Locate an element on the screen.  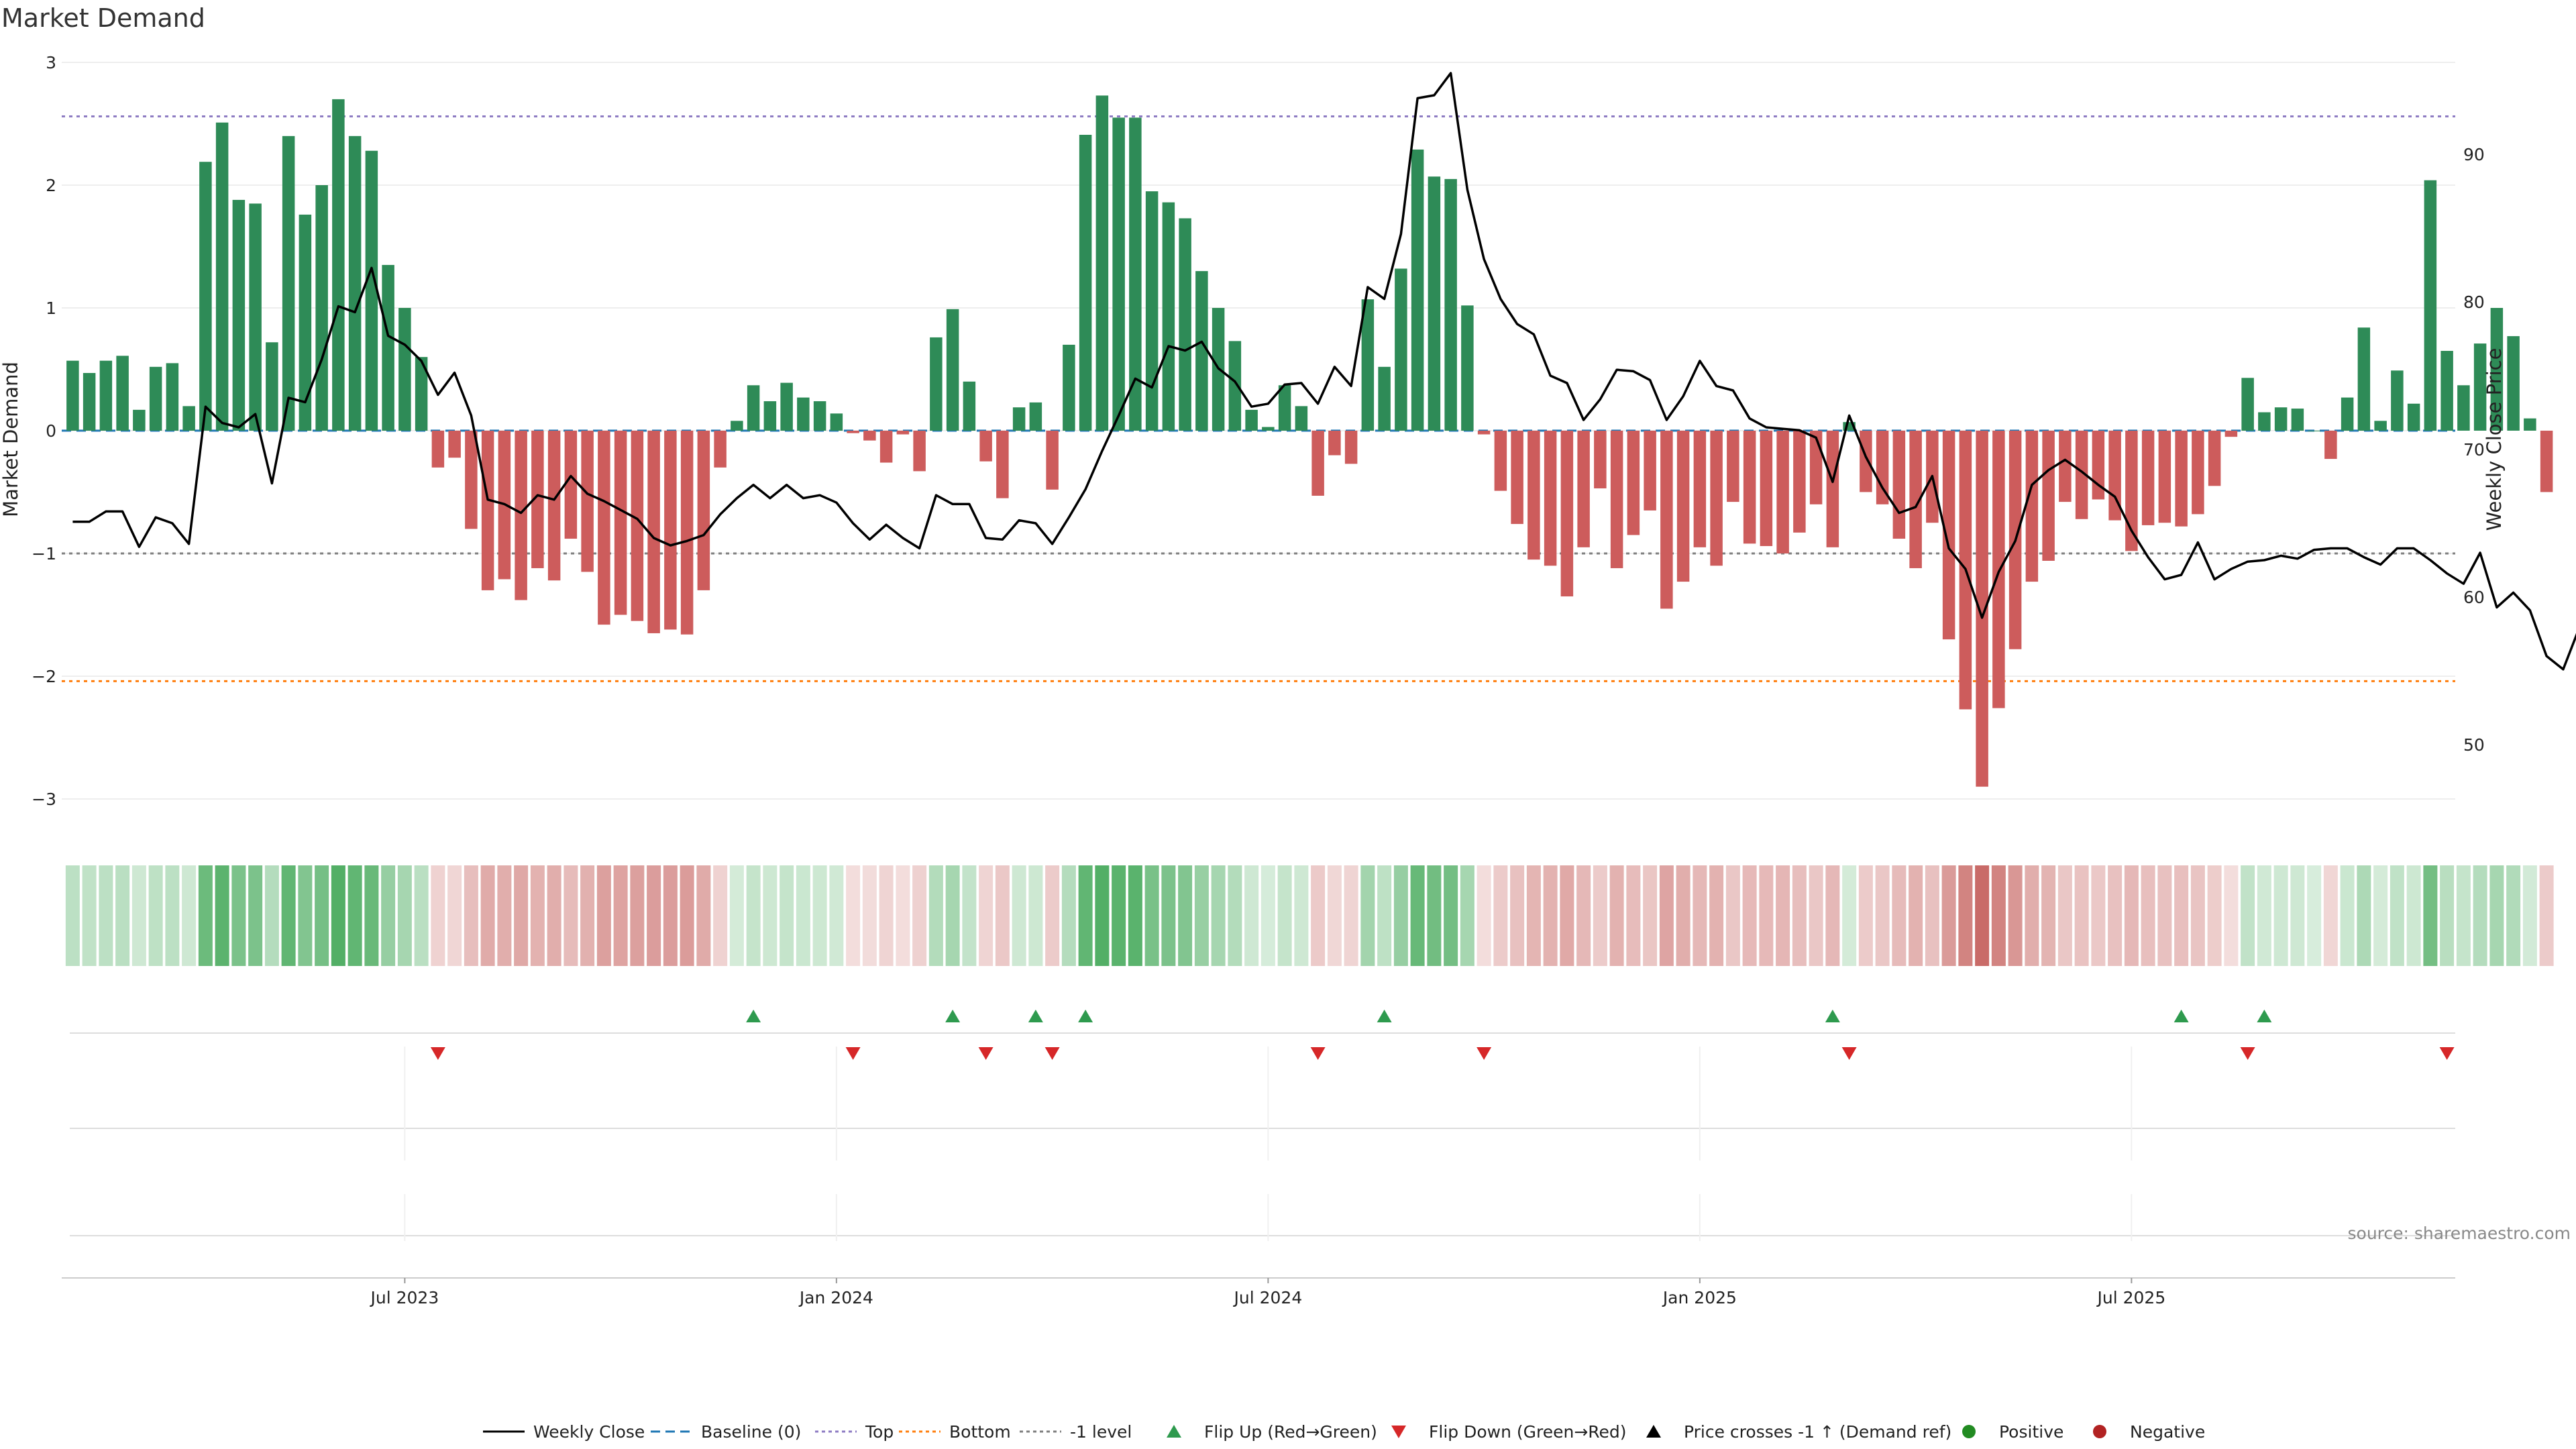
legend-label: Flip Down (Green→Red) is located at coordinates (1528, 1432).